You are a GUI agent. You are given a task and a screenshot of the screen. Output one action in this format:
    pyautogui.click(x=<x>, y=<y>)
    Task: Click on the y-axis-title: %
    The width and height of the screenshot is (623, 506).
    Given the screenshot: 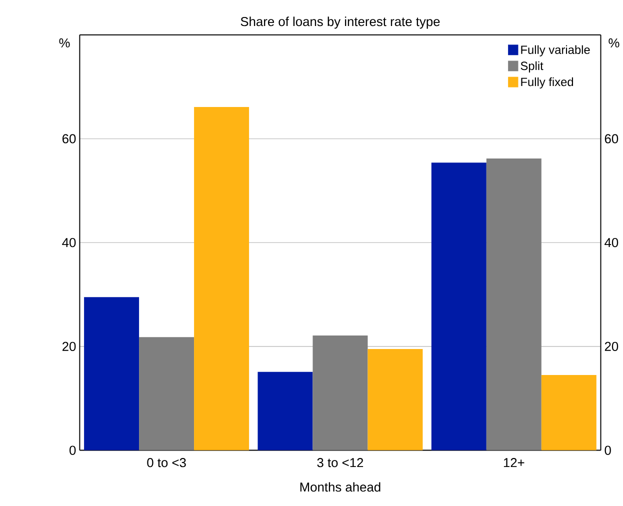 What is the action you would take?
    pyautogui.click(x=64, y=43)
    